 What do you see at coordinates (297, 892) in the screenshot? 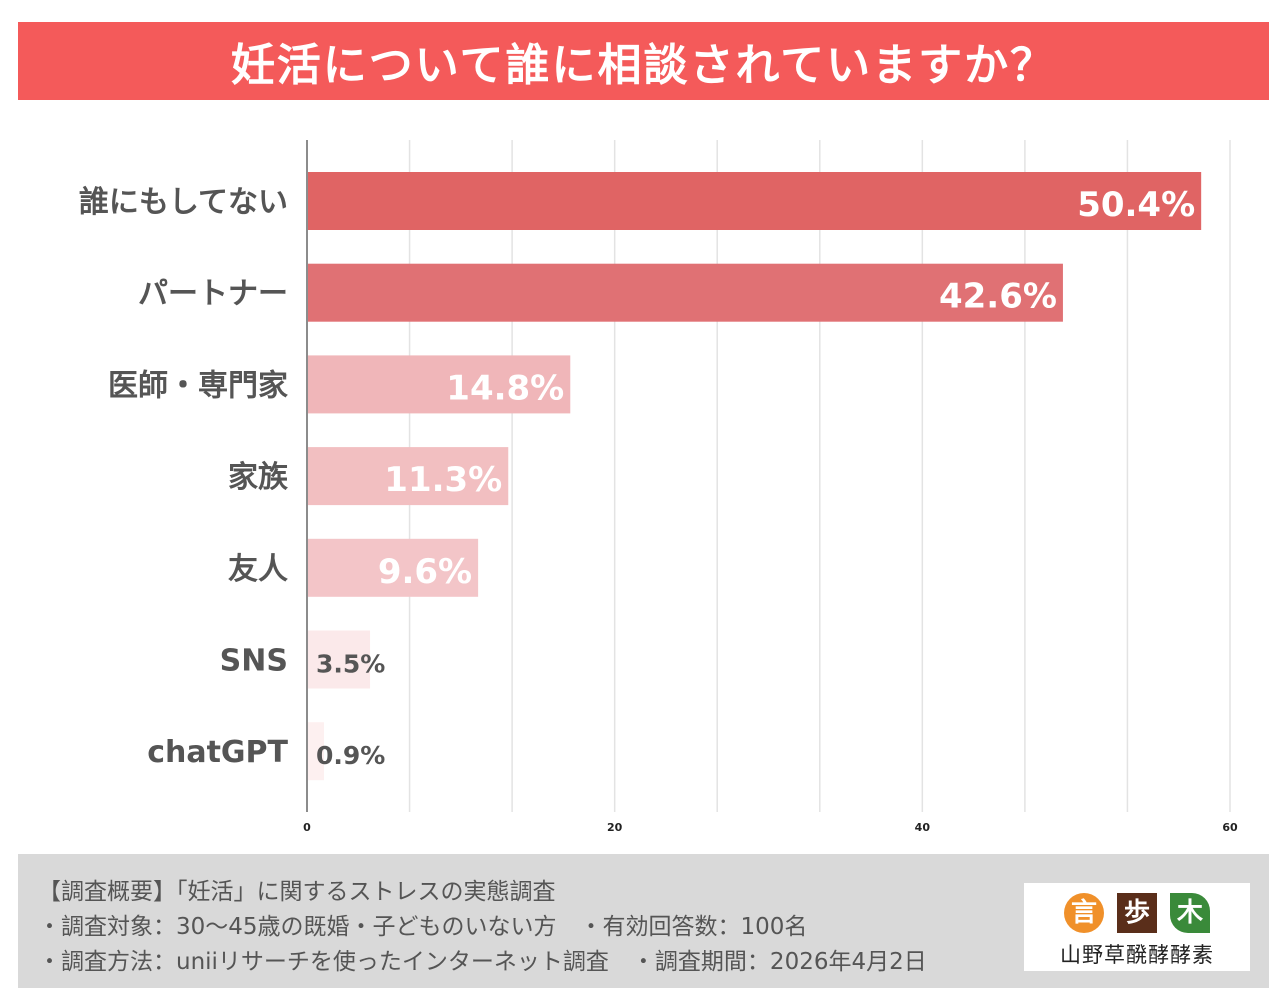
I see `summary-title: 【調査概要】「妊活」に関するストレスの実態調査` at bounding box center [297, 892].